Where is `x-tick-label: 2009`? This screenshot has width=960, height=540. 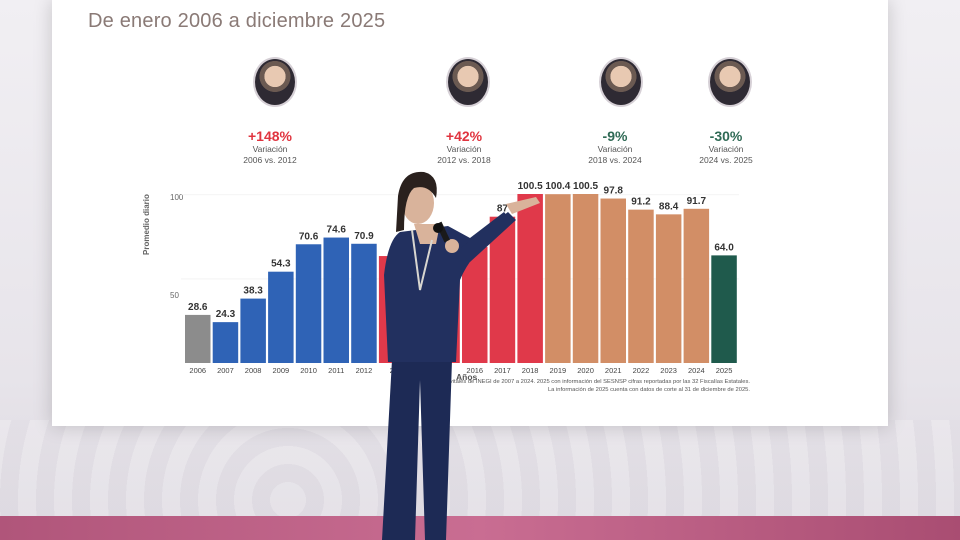
x-tick-label: 2009 is located at coordinates (281, 370).